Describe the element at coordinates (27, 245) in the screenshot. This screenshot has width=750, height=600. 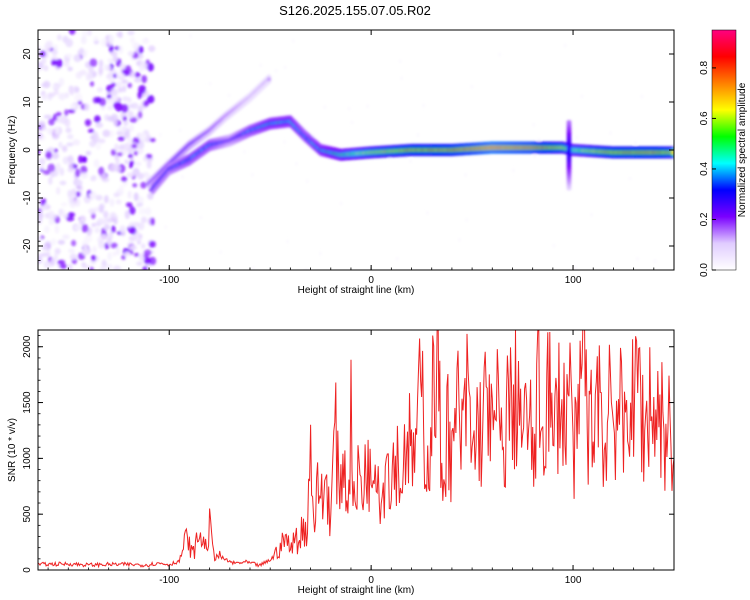
I see `y-tick-label: -20` at that location.